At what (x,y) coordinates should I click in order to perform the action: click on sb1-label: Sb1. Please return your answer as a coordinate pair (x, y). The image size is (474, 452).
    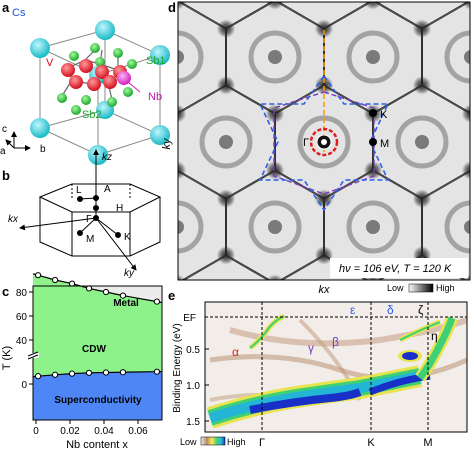
    Looking at the image, I should click on (156, 61).